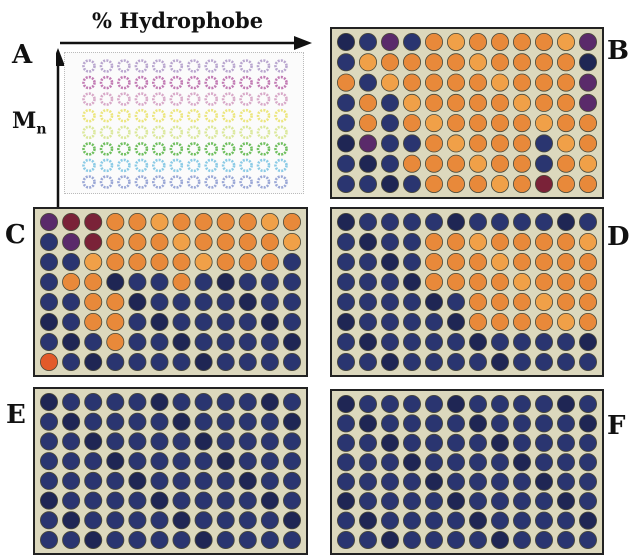 The width and height of the screenshot is (633, 557). What do you see at coordinates (616, 426) in the screenshot?
I see `panel-label-f: F` at bounding box center [616, 426].